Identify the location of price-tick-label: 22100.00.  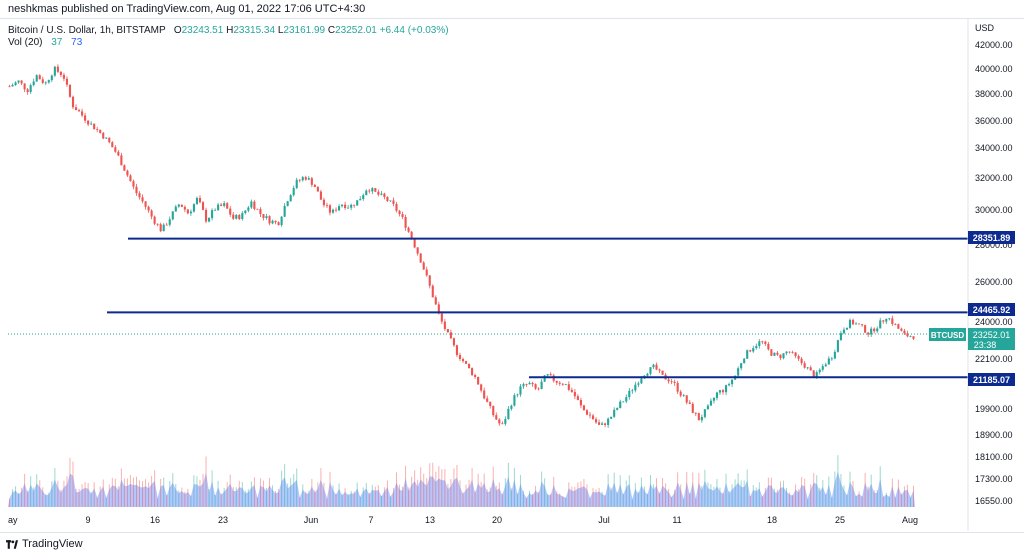
(994, 359).